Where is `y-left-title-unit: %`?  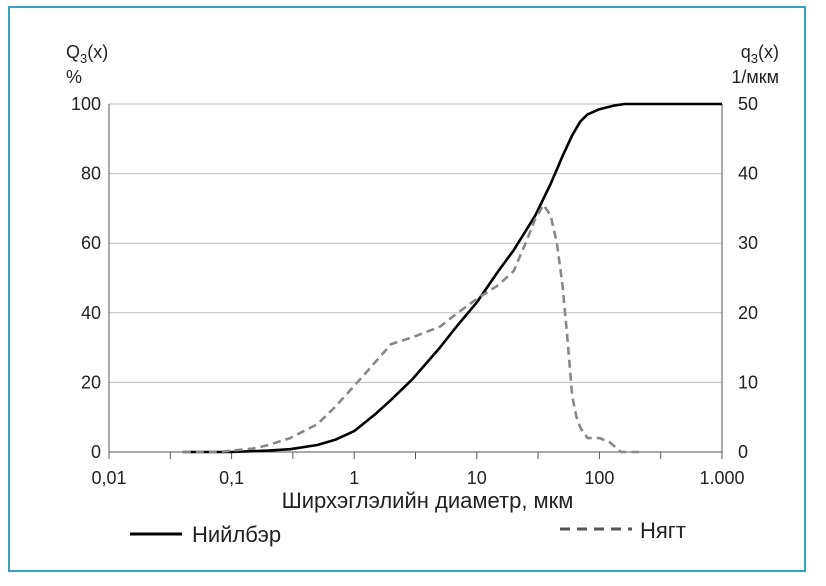
y-left-title-unit: % is located at coordinates (74, 77).